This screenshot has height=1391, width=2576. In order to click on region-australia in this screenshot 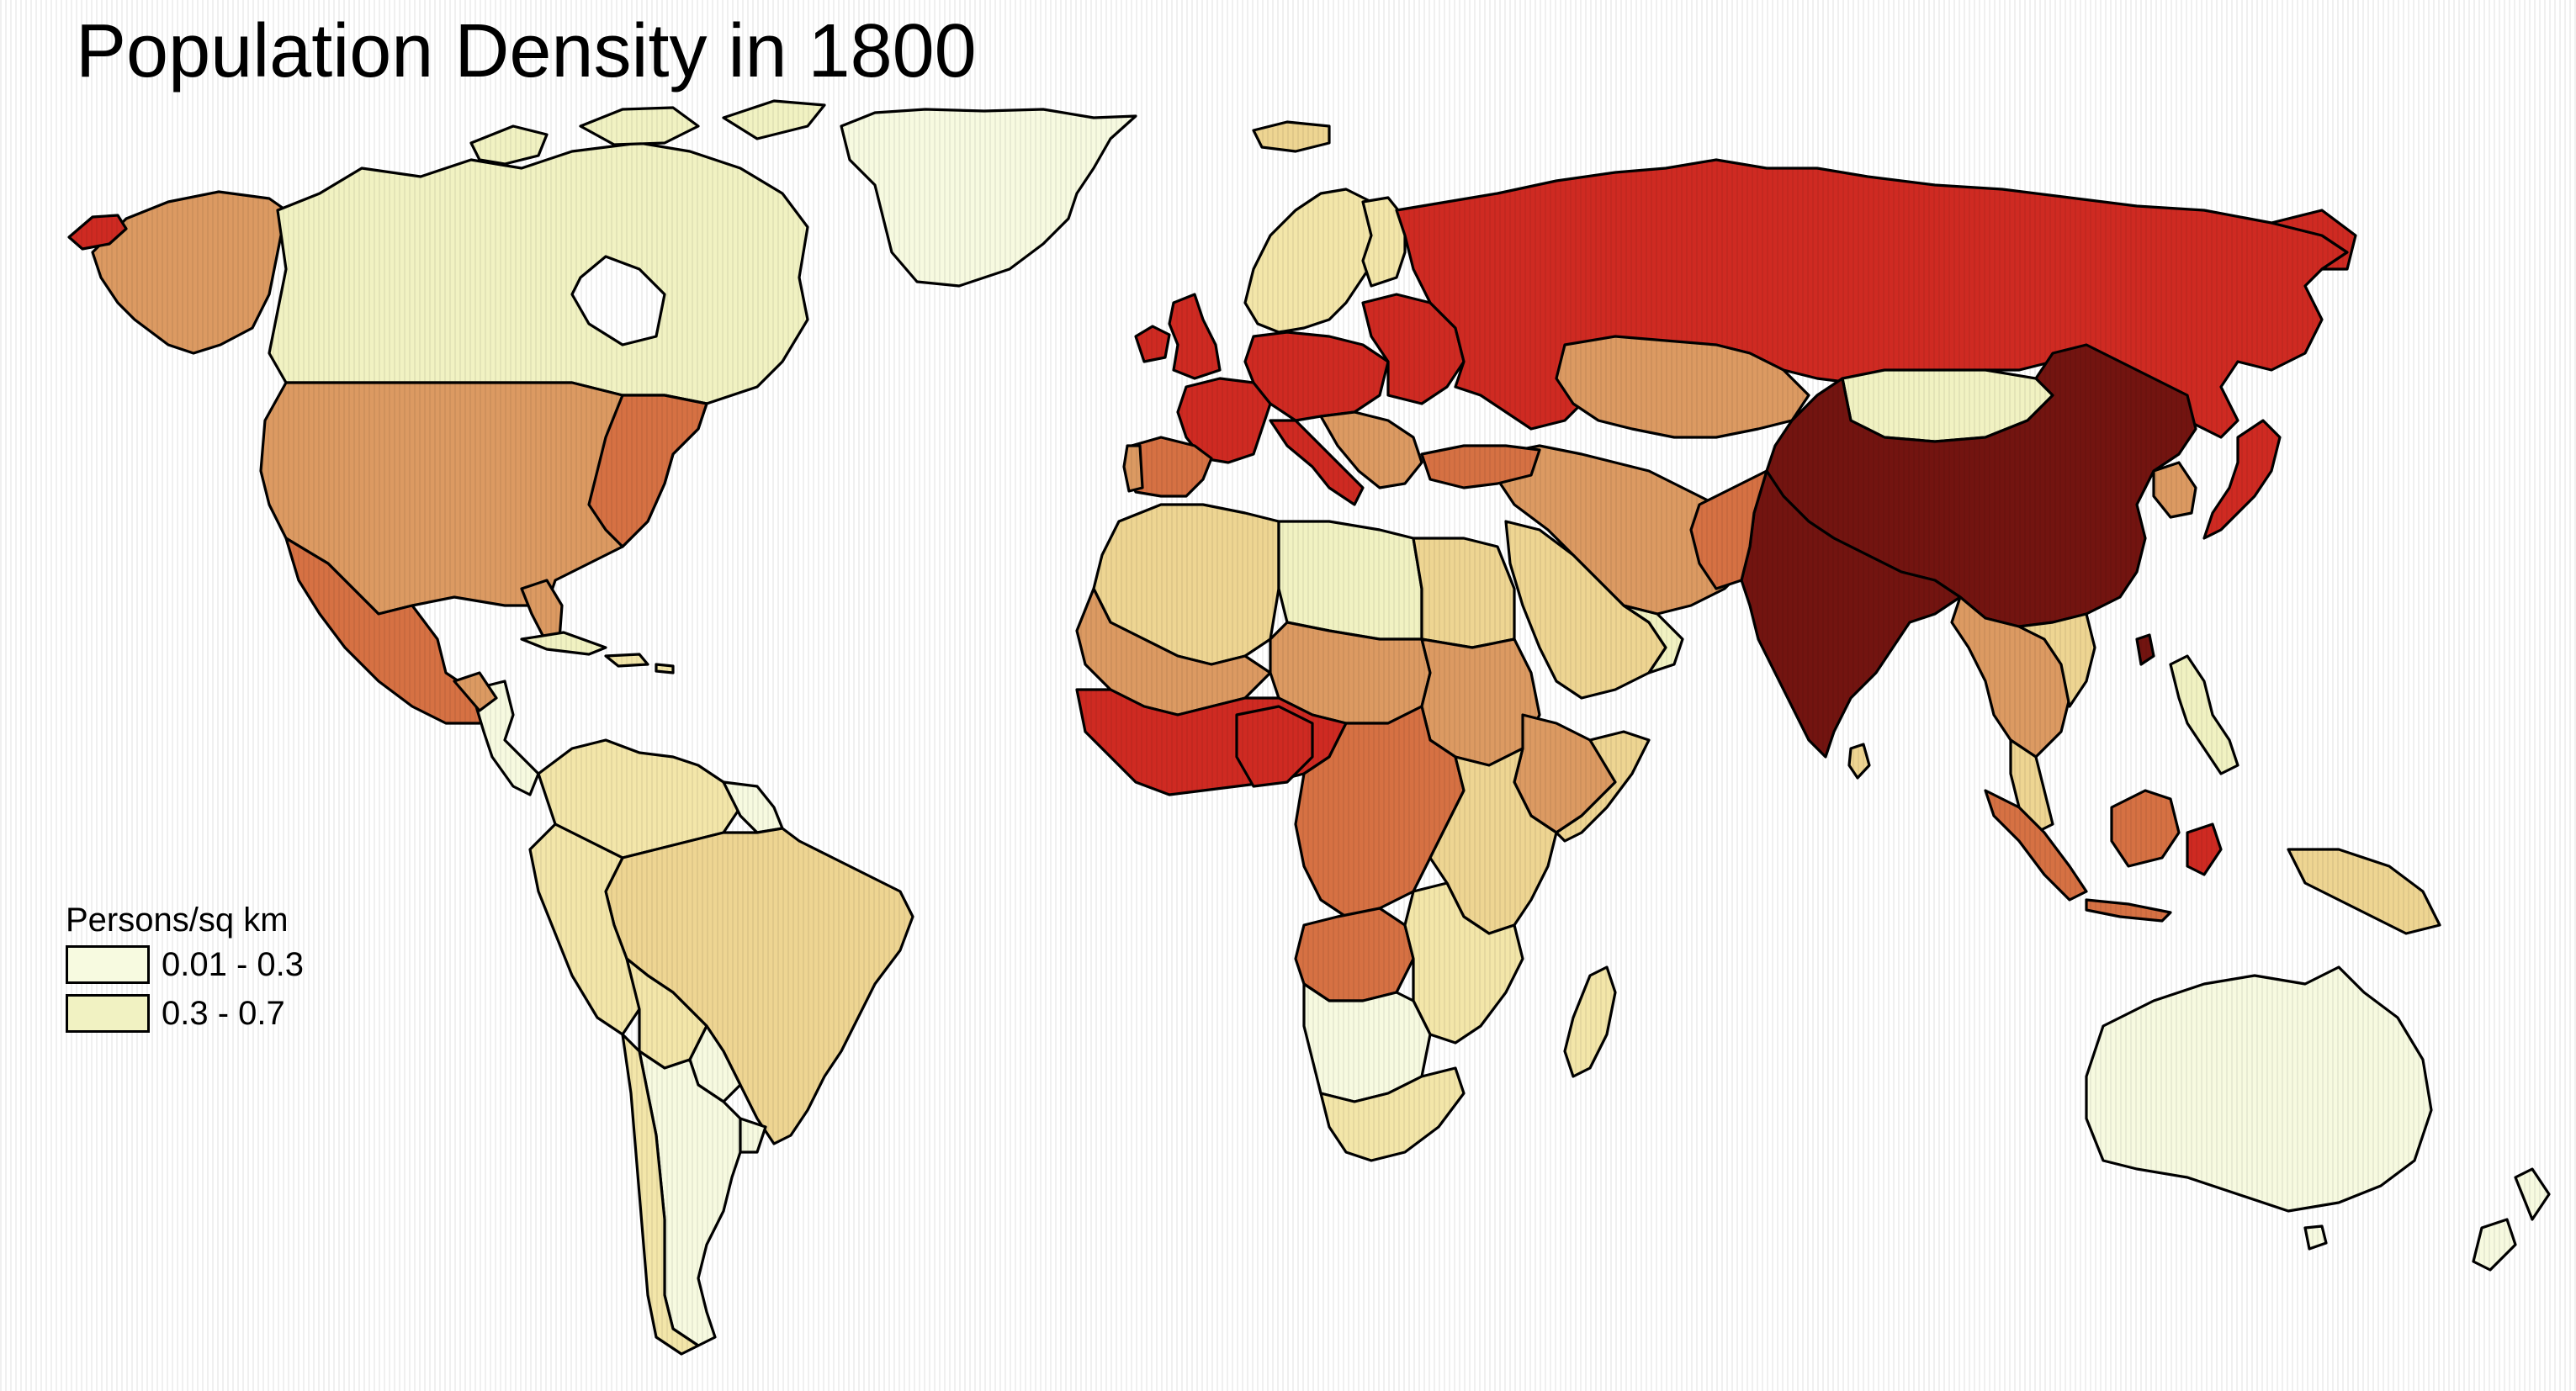, I will do `click(2259, 1089)`.